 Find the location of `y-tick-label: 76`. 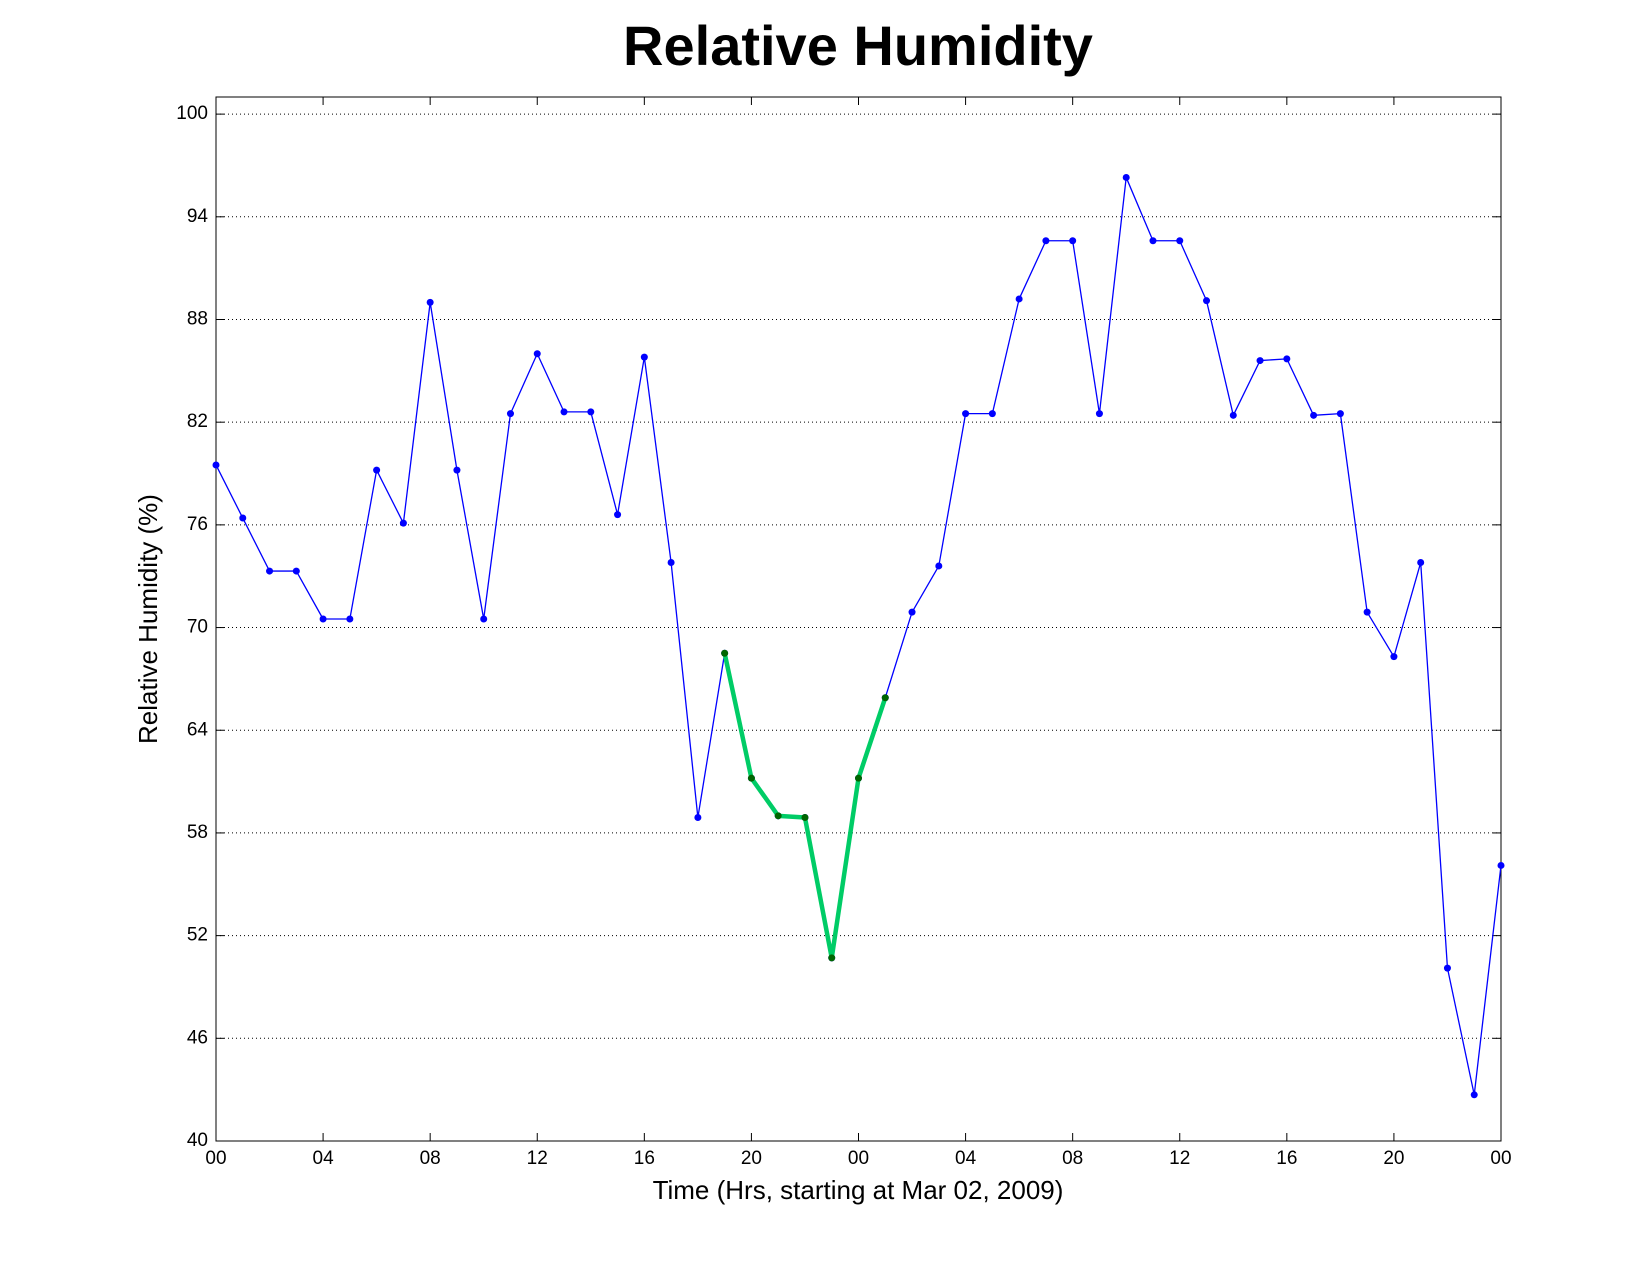

y-tick-label: 76 is located at coordinates (197, 524).